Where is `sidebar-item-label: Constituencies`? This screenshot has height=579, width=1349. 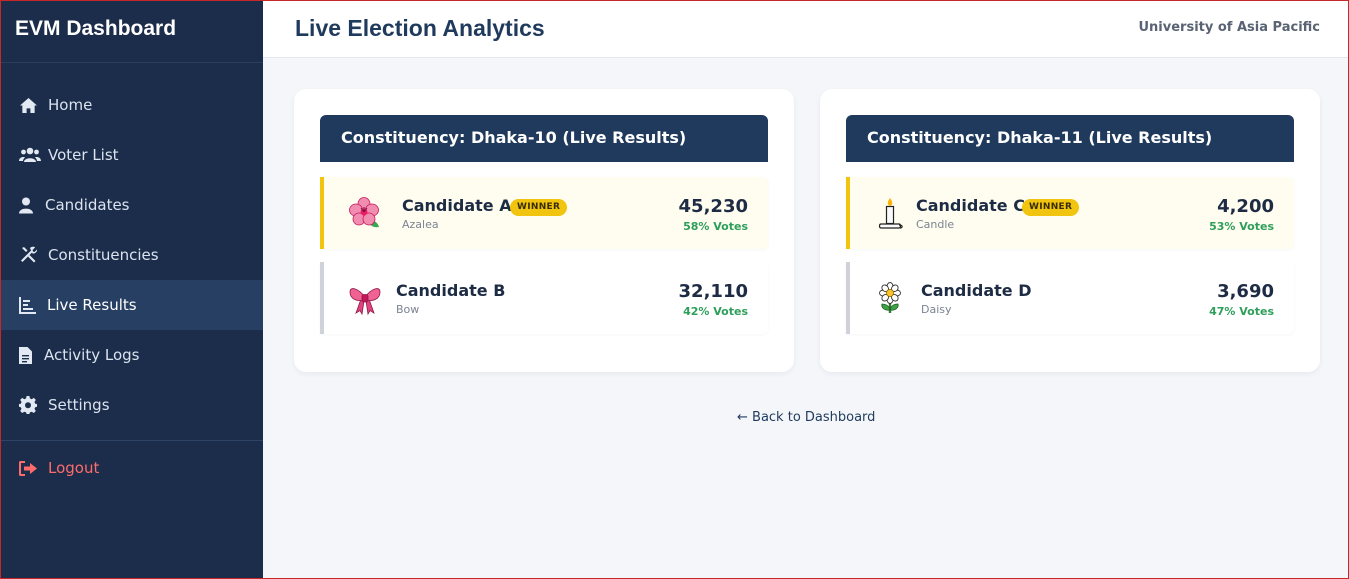 sidebar-item-label: Constituencies is located at coordinates (103, 255).